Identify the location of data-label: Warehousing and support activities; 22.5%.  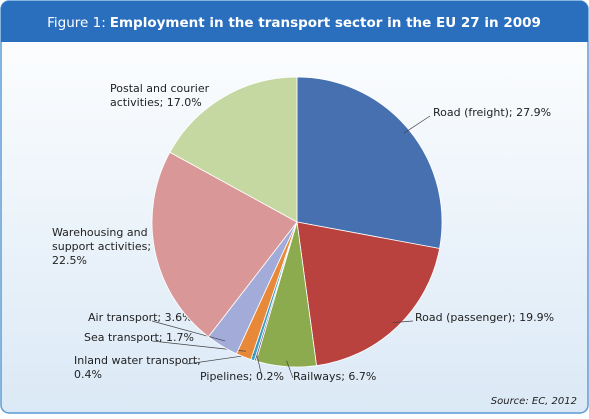
(101, 246).